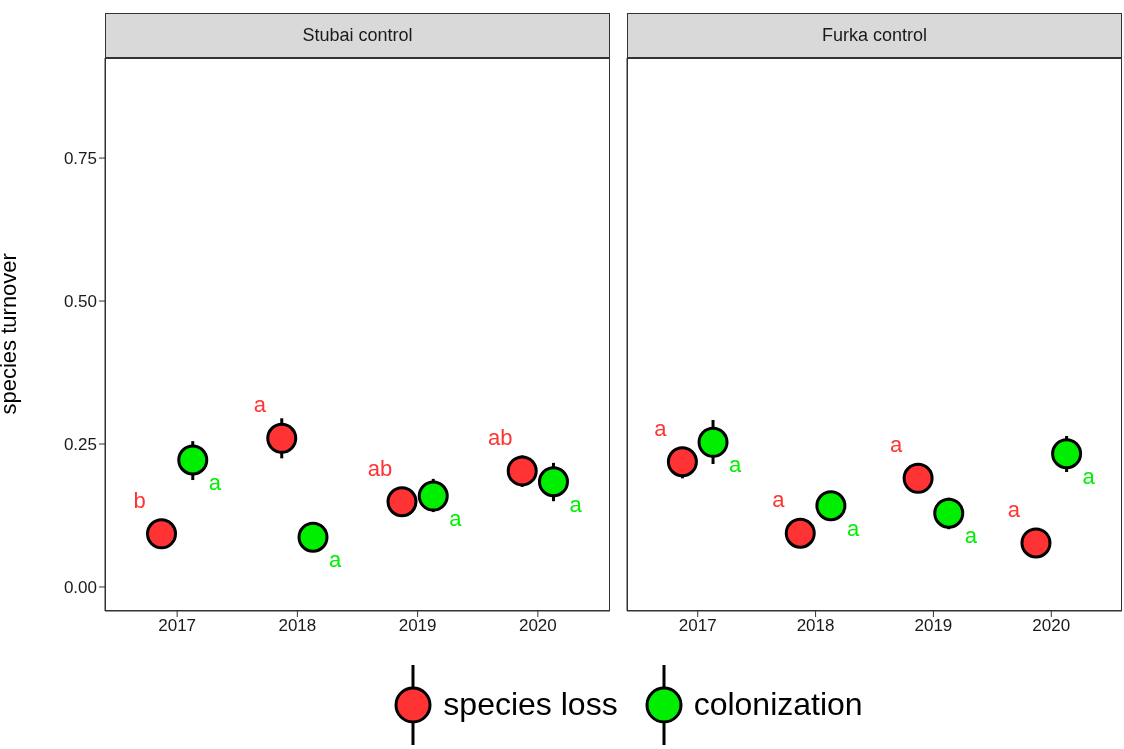  I want to click on chart-title: Stubai control, so click(357, 35).